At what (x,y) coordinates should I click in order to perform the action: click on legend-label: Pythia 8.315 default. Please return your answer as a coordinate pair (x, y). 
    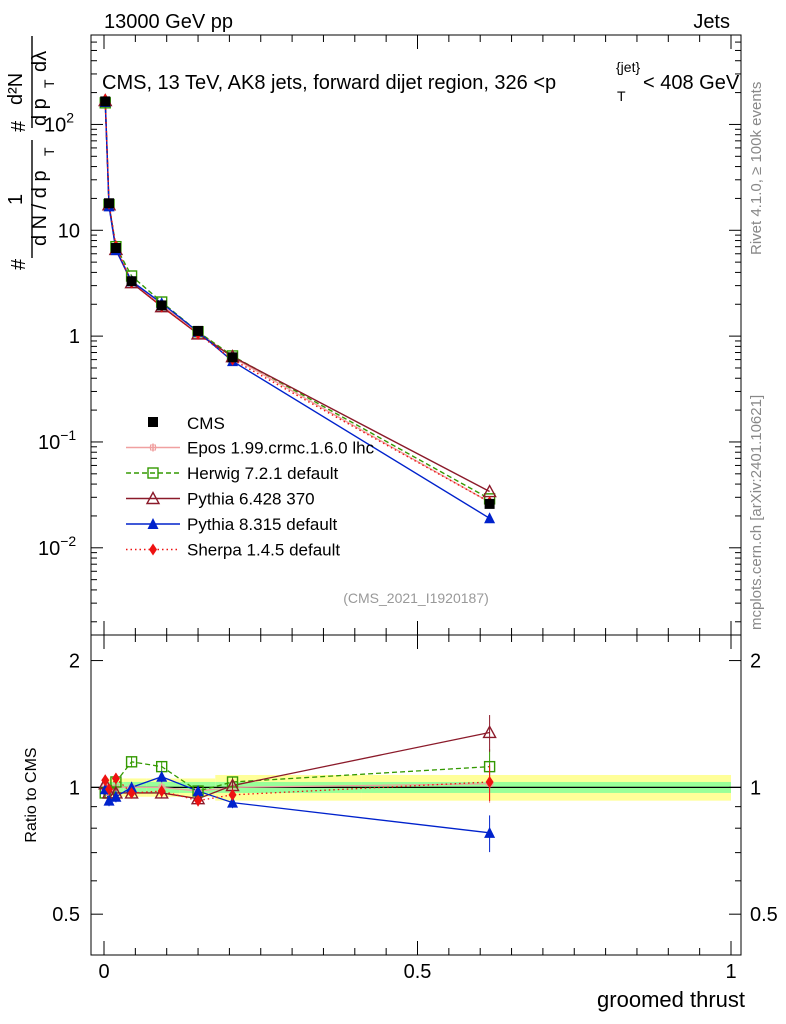
    Looking at the image, I should click on (262, 524).